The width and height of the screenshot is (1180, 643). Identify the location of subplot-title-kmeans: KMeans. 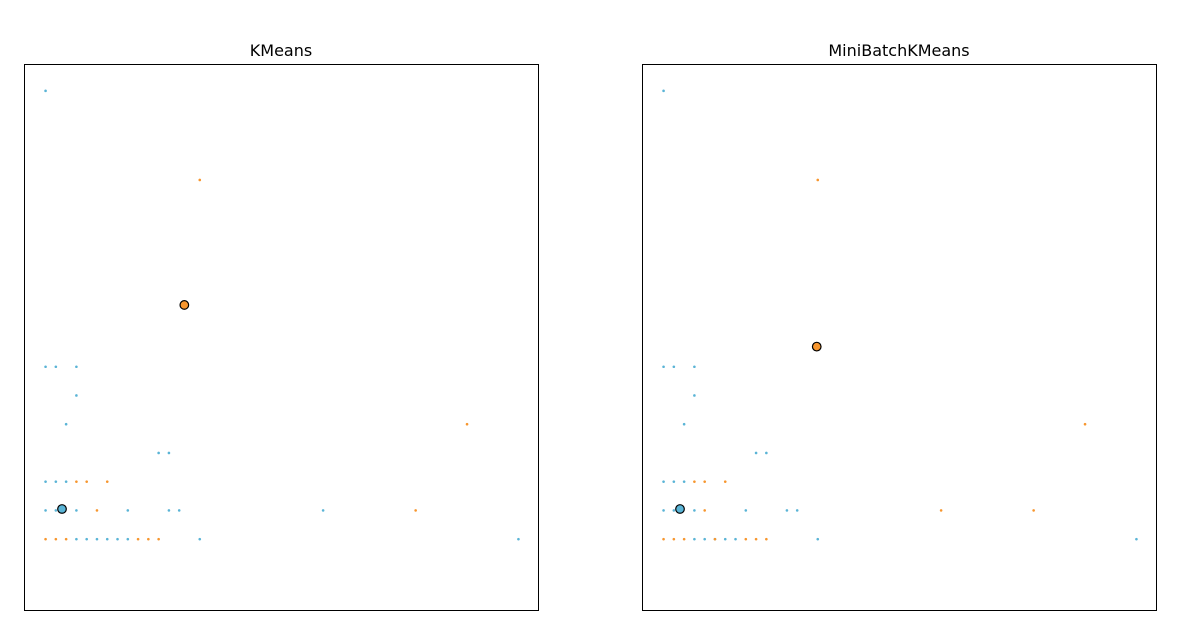
(281, 50).